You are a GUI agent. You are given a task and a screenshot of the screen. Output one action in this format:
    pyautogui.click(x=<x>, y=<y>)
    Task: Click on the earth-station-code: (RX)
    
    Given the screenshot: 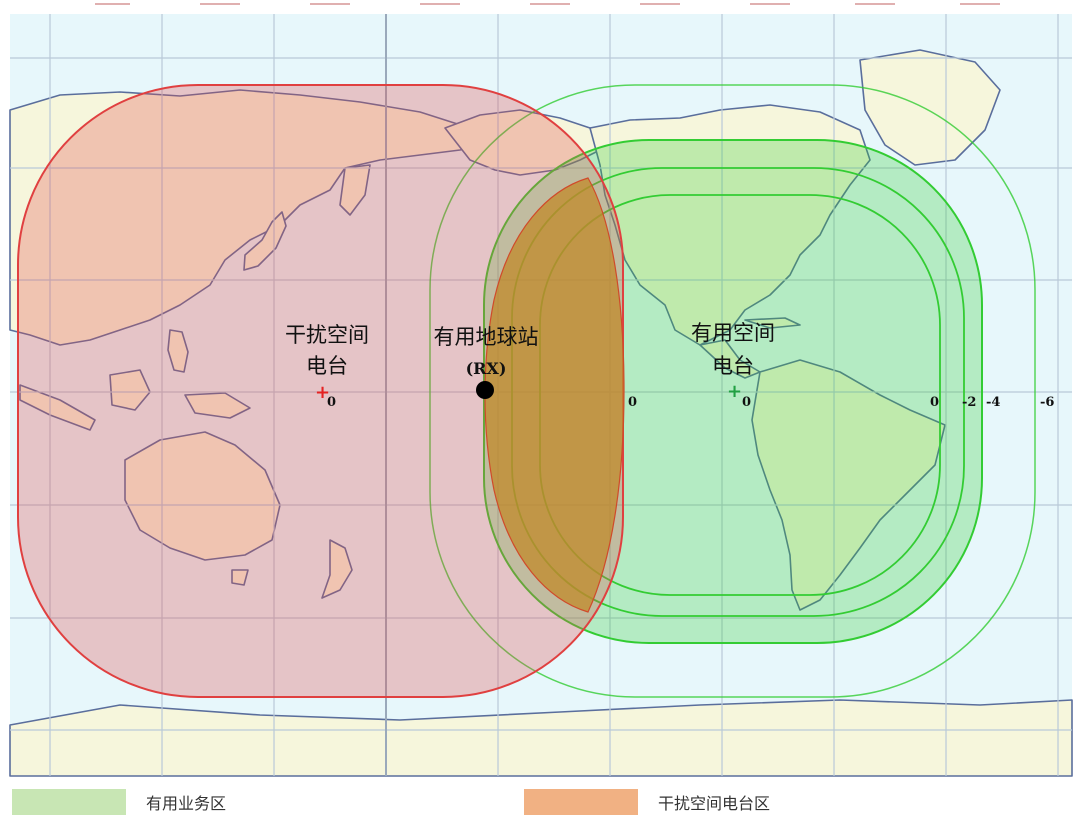 What is the action you would take?
    pyautogui.click(x=486, y=368)
    